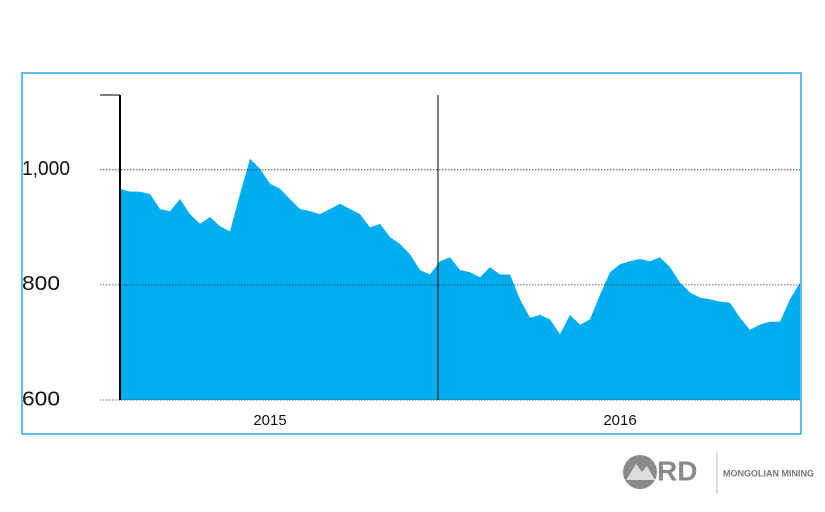 Image resolution: width=825 pixels, height=512 pixels. What do you see at coordinates (41, 284) in the screenshot?
I see `y-tick-label: 800` at bounding box center [41, 284].